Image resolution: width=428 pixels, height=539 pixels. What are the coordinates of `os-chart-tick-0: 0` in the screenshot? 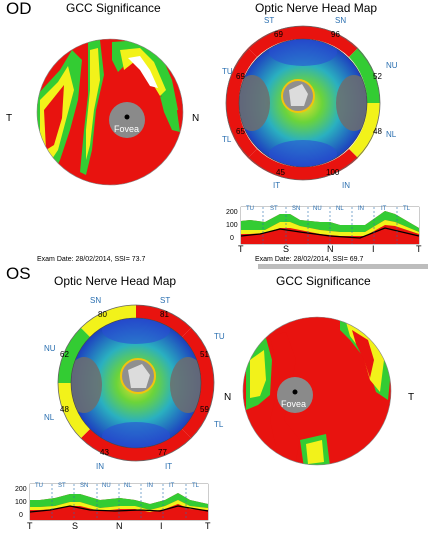 It's located at (21, 515).